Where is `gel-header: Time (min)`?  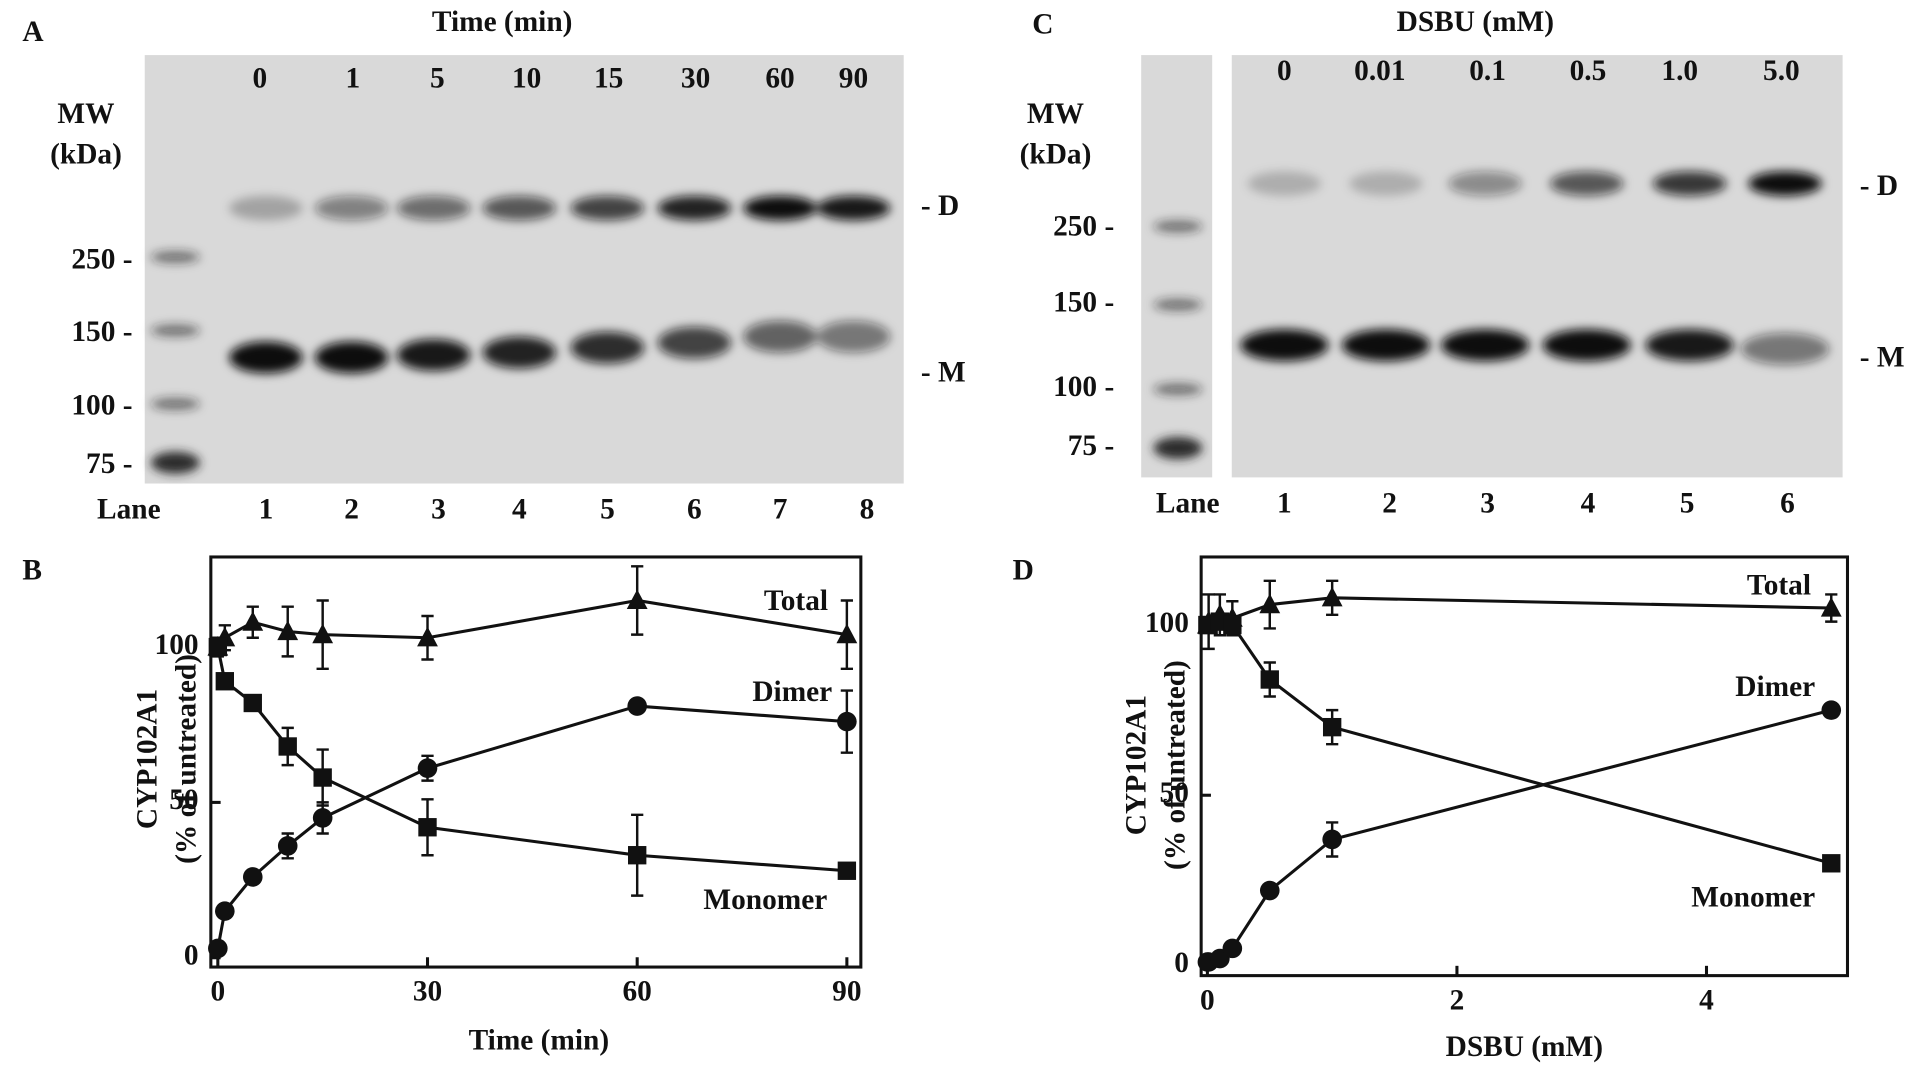
gel-header: Time (min) is located at coordinates (502, 22).